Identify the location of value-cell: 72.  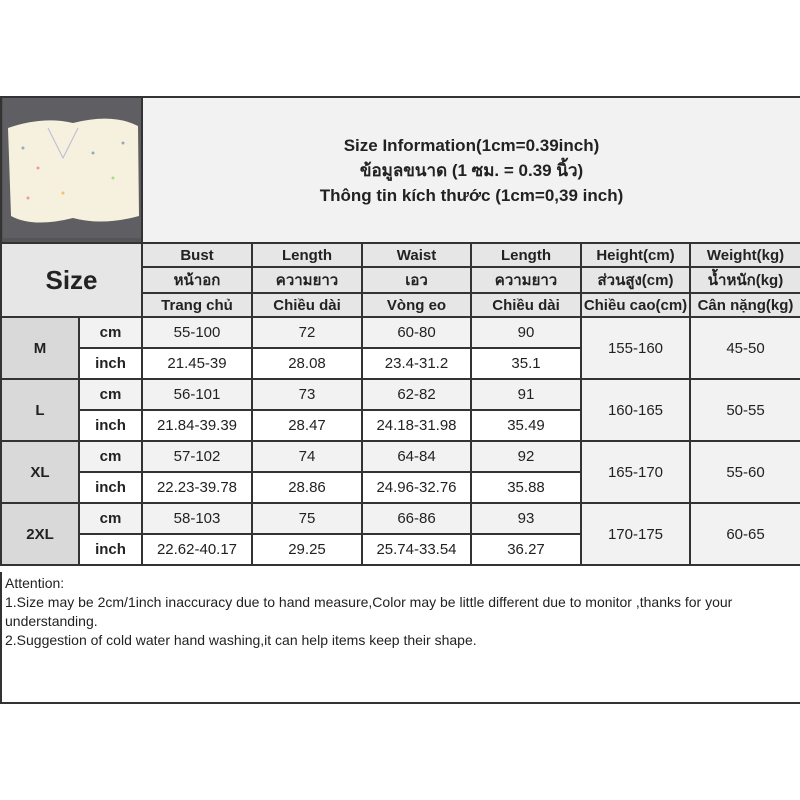
(307, 332).